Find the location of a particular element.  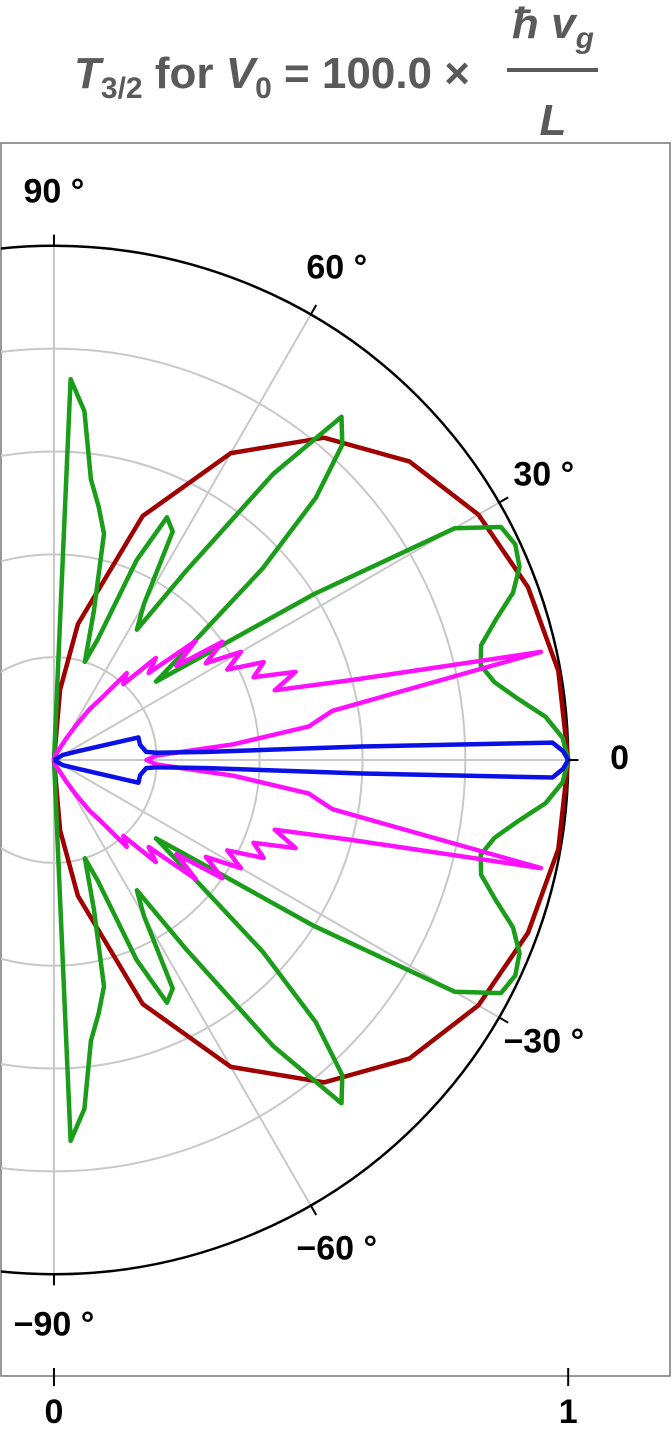

theta-tick-label: 30 ° is located at coordinates (543, 475).